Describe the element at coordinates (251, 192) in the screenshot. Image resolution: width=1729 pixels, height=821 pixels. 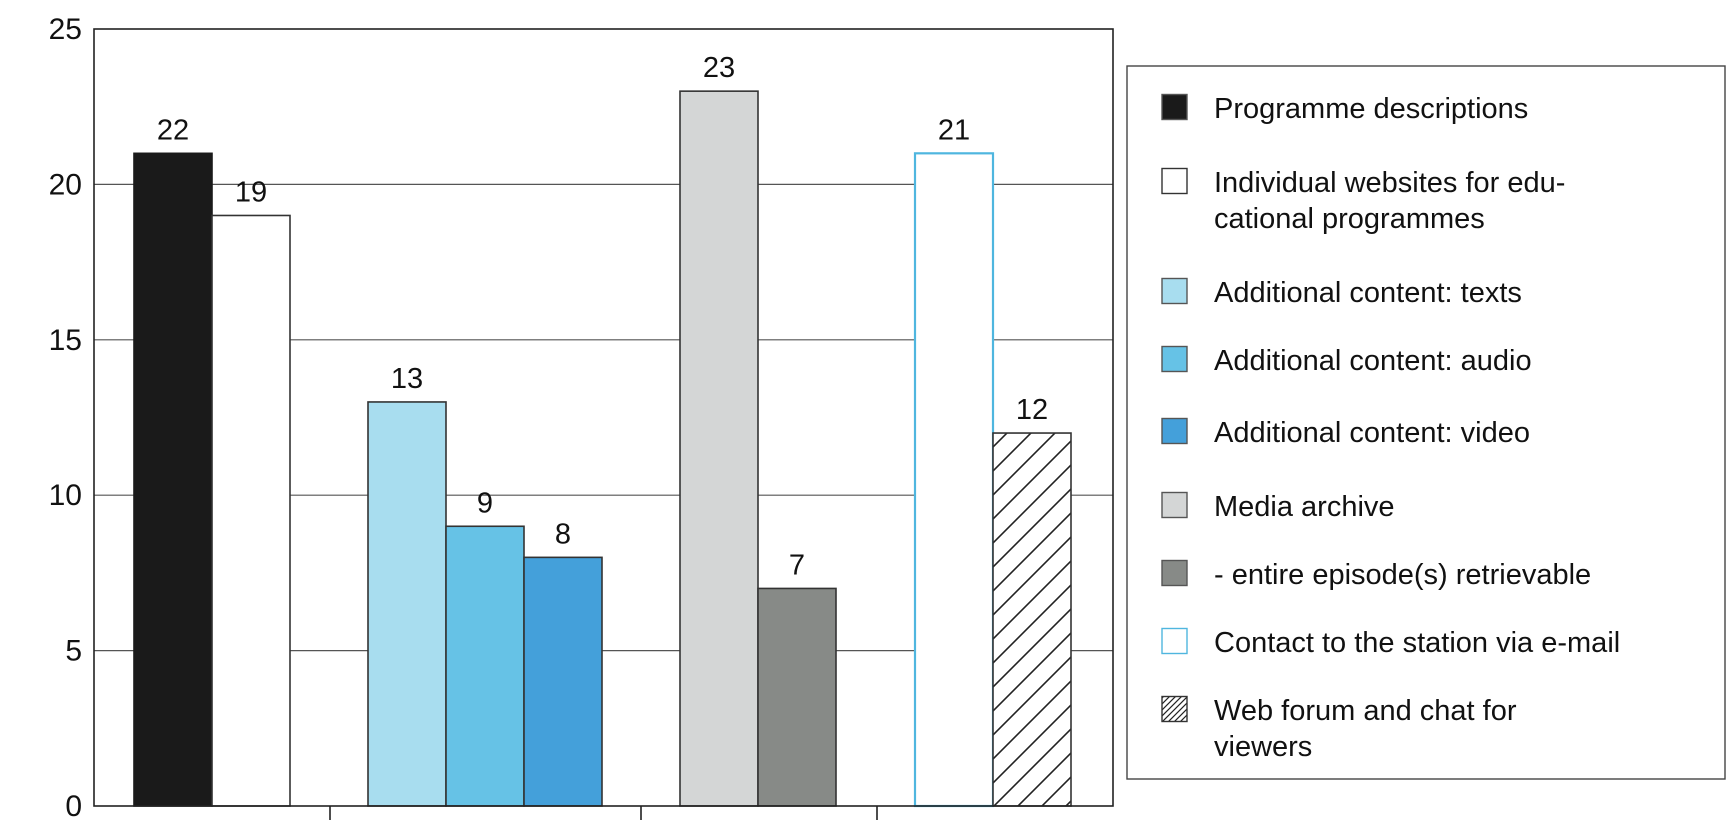
I see `data-label-individual-websites: 19` at that location.